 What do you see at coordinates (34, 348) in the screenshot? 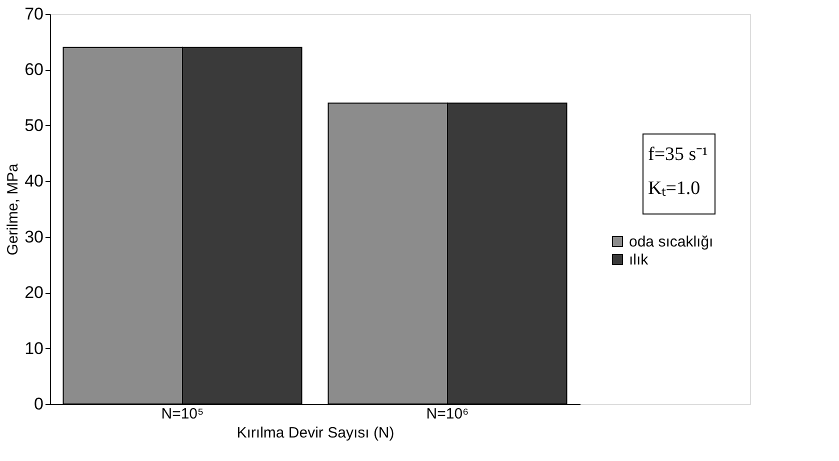
I see `y-tick-label: 10` at bounding box center [34, 348].